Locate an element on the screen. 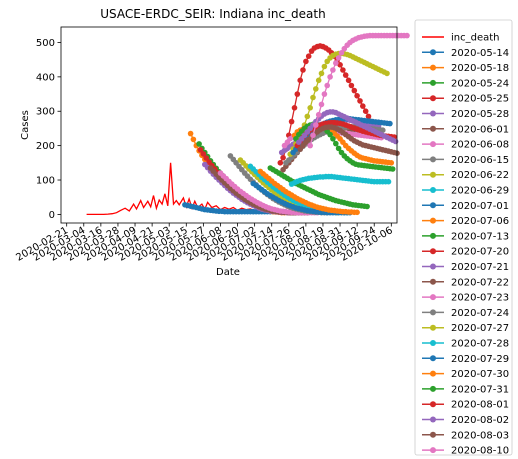  legend-entry-2020-07-20: 2020-07-20 is located at coordinates (465, 252).